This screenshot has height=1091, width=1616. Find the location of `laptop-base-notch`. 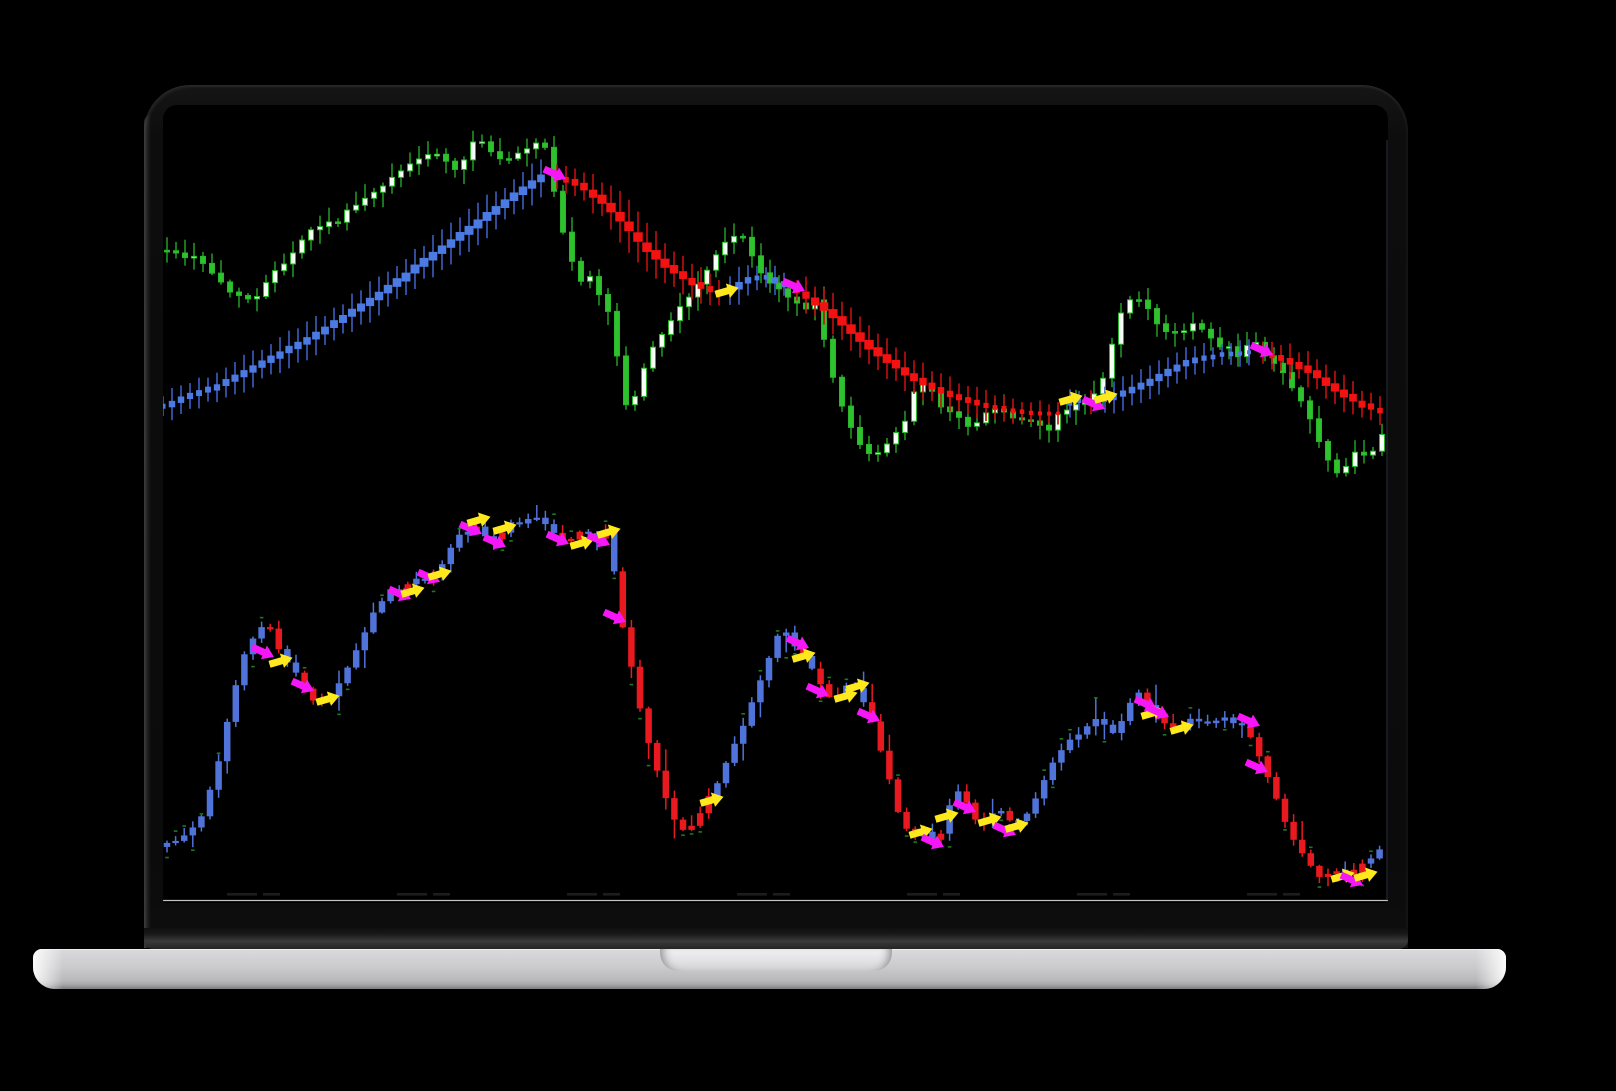

laptop-base-notch is located at coordinates (776, 960).